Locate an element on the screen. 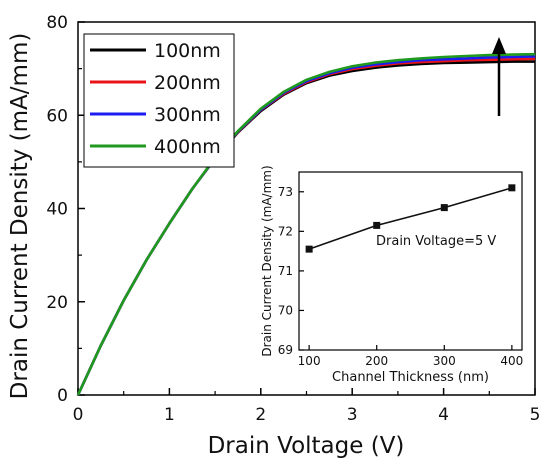 The height and width of the screenshot is (468, 550). y-axis-title: Drain Current Density (mA/mm) is located at coordinates (20, 216).